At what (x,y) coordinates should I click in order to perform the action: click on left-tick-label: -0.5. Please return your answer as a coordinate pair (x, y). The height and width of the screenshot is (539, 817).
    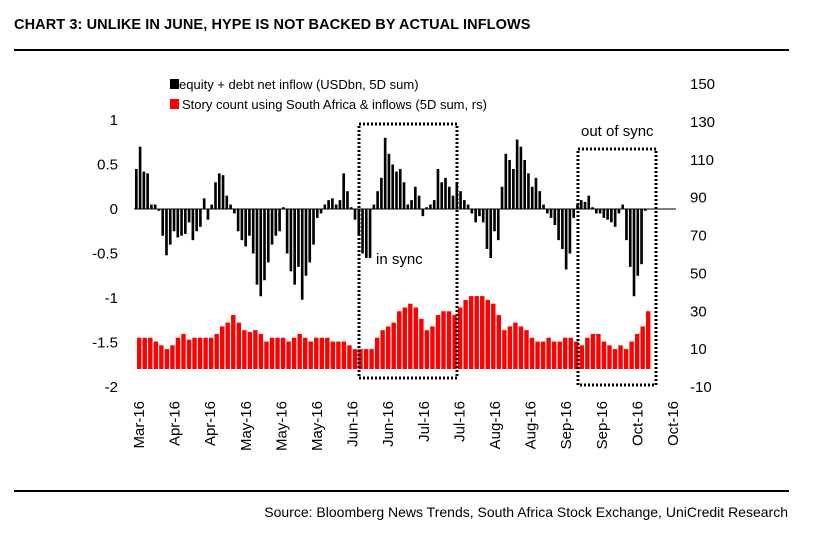
    Looking at the image, I should click on (105, 254).